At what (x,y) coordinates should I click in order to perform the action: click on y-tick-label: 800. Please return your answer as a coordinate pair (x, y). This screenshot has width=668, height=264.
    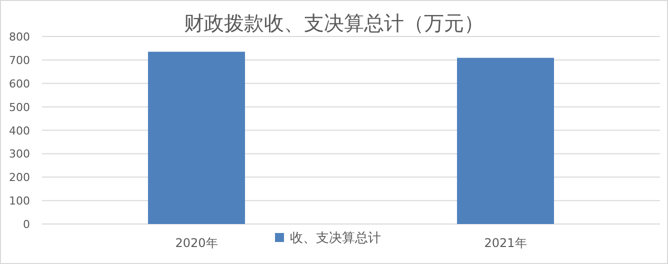
    Looking at the image, I should click on (19, 37).